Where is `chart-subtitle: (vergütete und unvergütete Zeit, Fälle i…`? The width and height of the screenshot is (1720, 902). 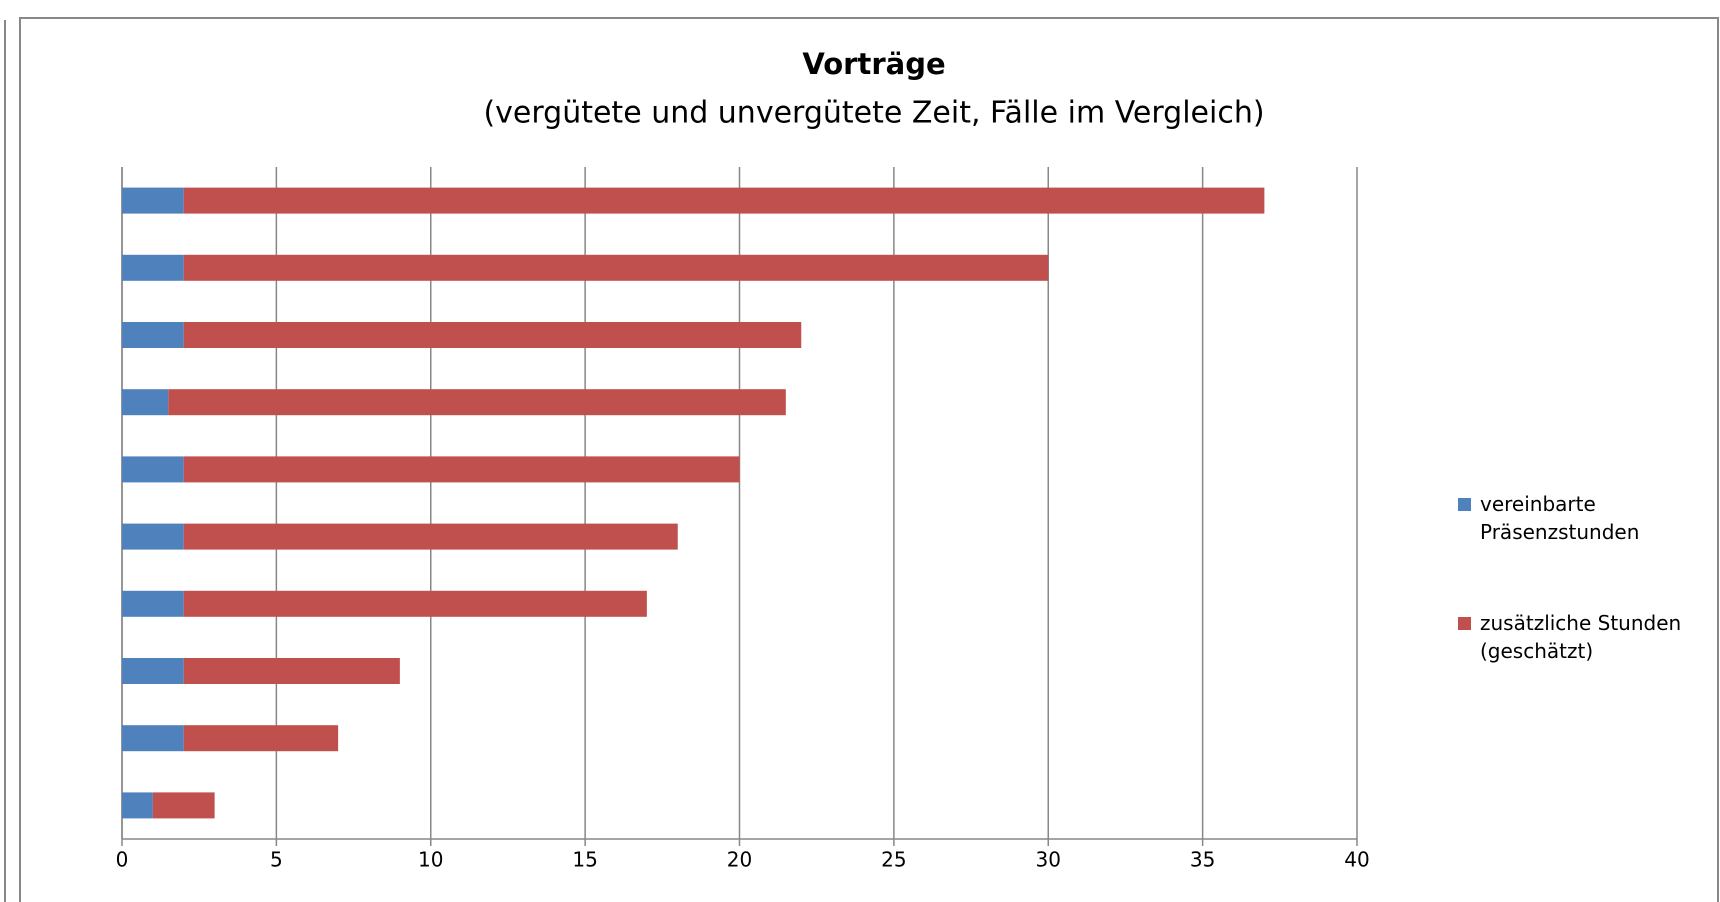 chart-subtitle: (vergütete und unvergütete Zeit, Fälle i… is located at coordinates (873, 113).